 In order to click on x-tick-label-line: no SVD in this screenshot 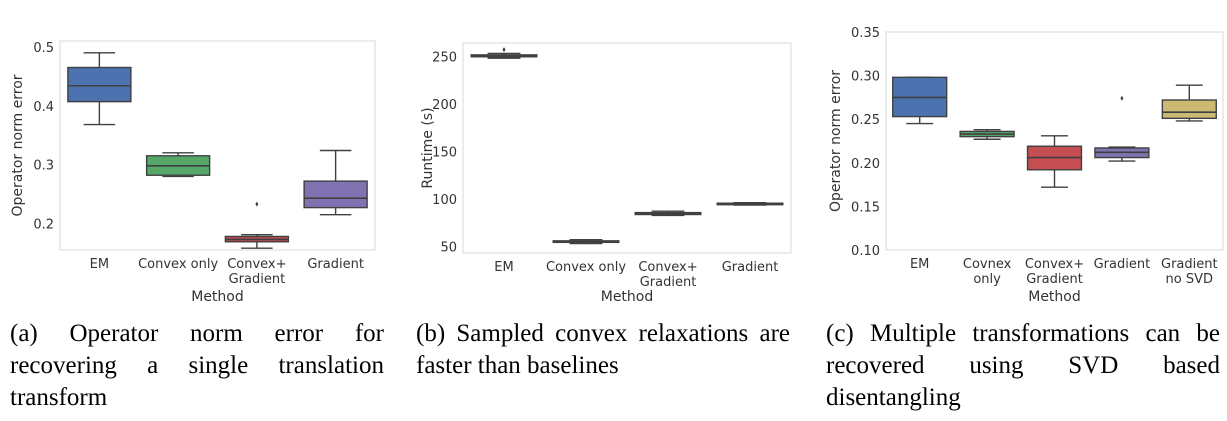, I will do `click(1189, 279)`.